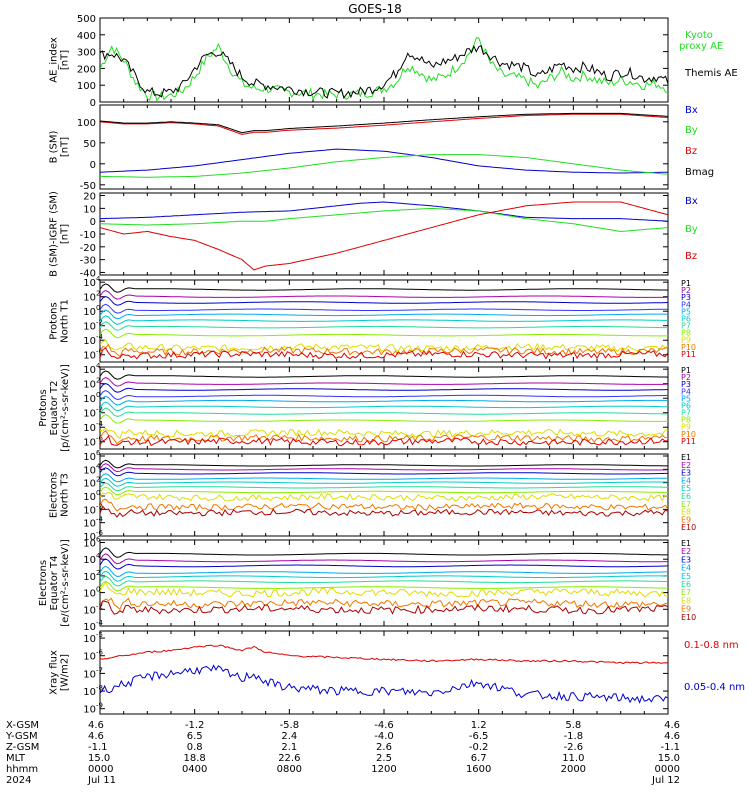 Image resolution: width=750 pixels, height=804 pixels. What do you see at coordinates (384, 382) in the screenshot?
I see `series-p2` at bounding box center [384, 382].